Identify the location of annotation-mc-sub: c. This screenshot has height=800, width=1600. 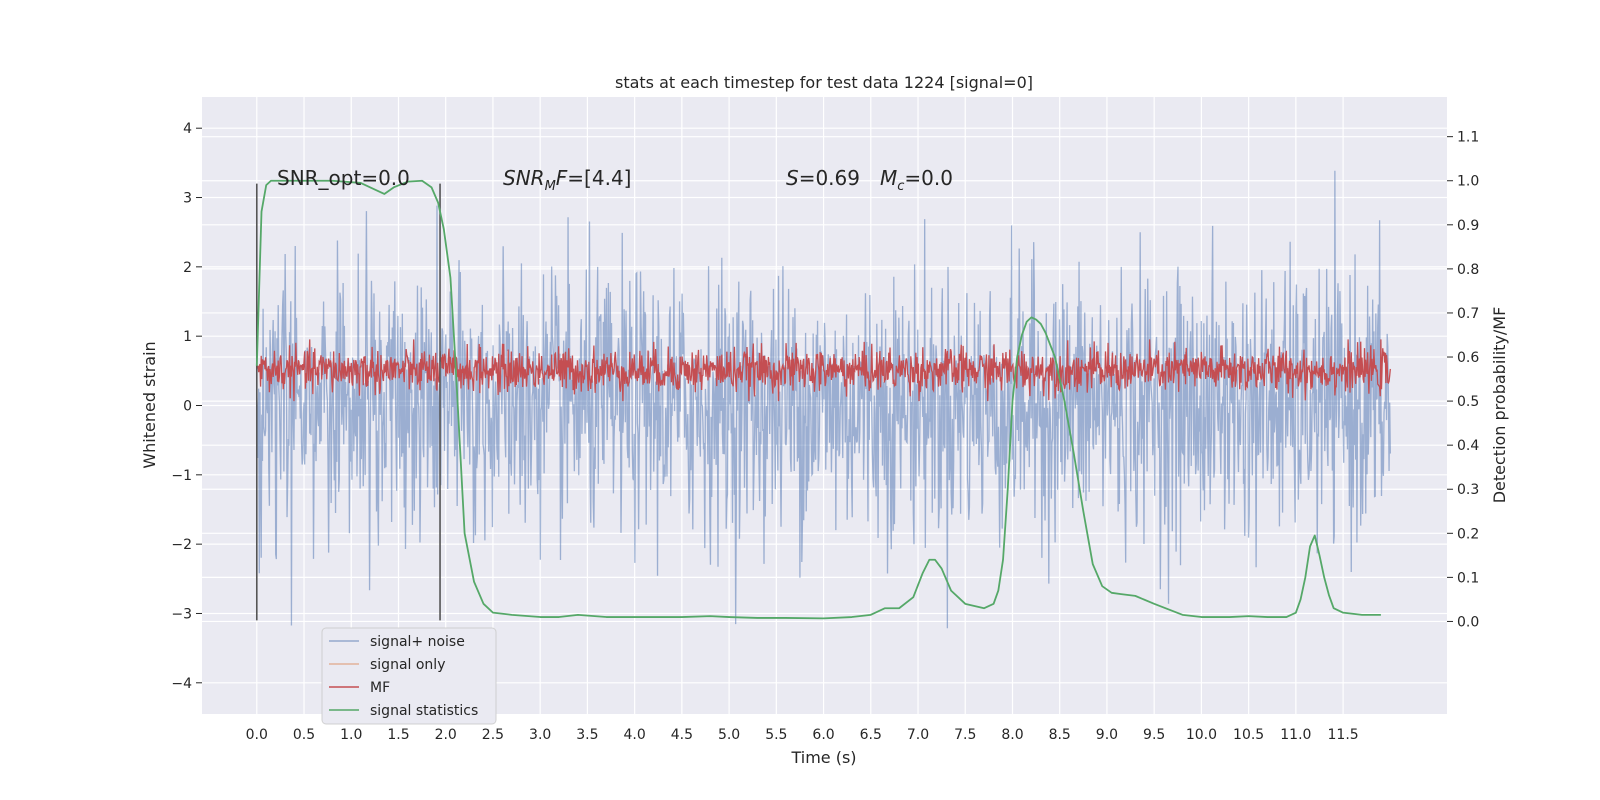
(900, 186).